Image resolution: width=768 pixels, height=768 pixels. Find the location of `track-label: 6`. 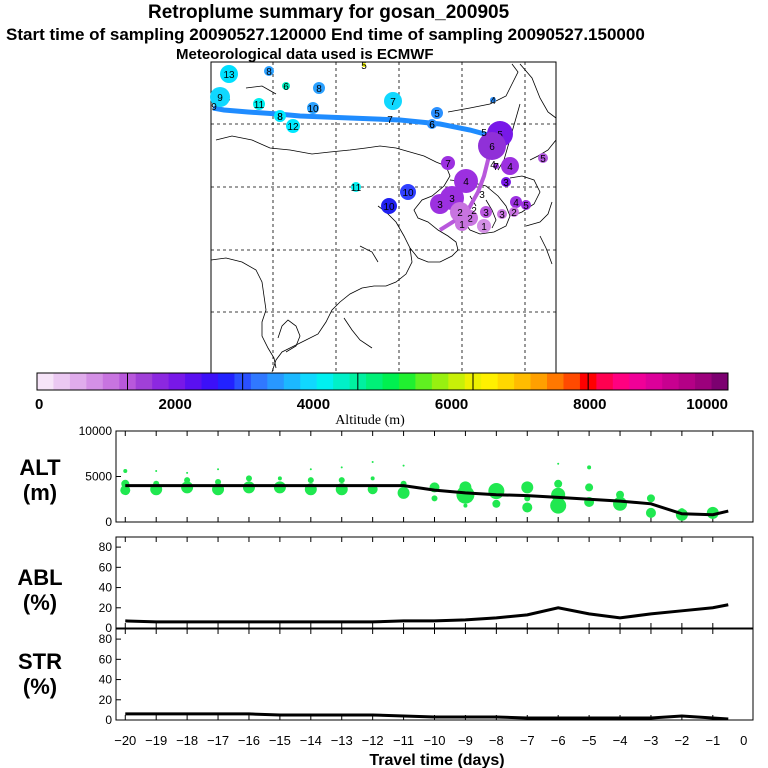

track-label: 6 is located at coordinates (432, 125).